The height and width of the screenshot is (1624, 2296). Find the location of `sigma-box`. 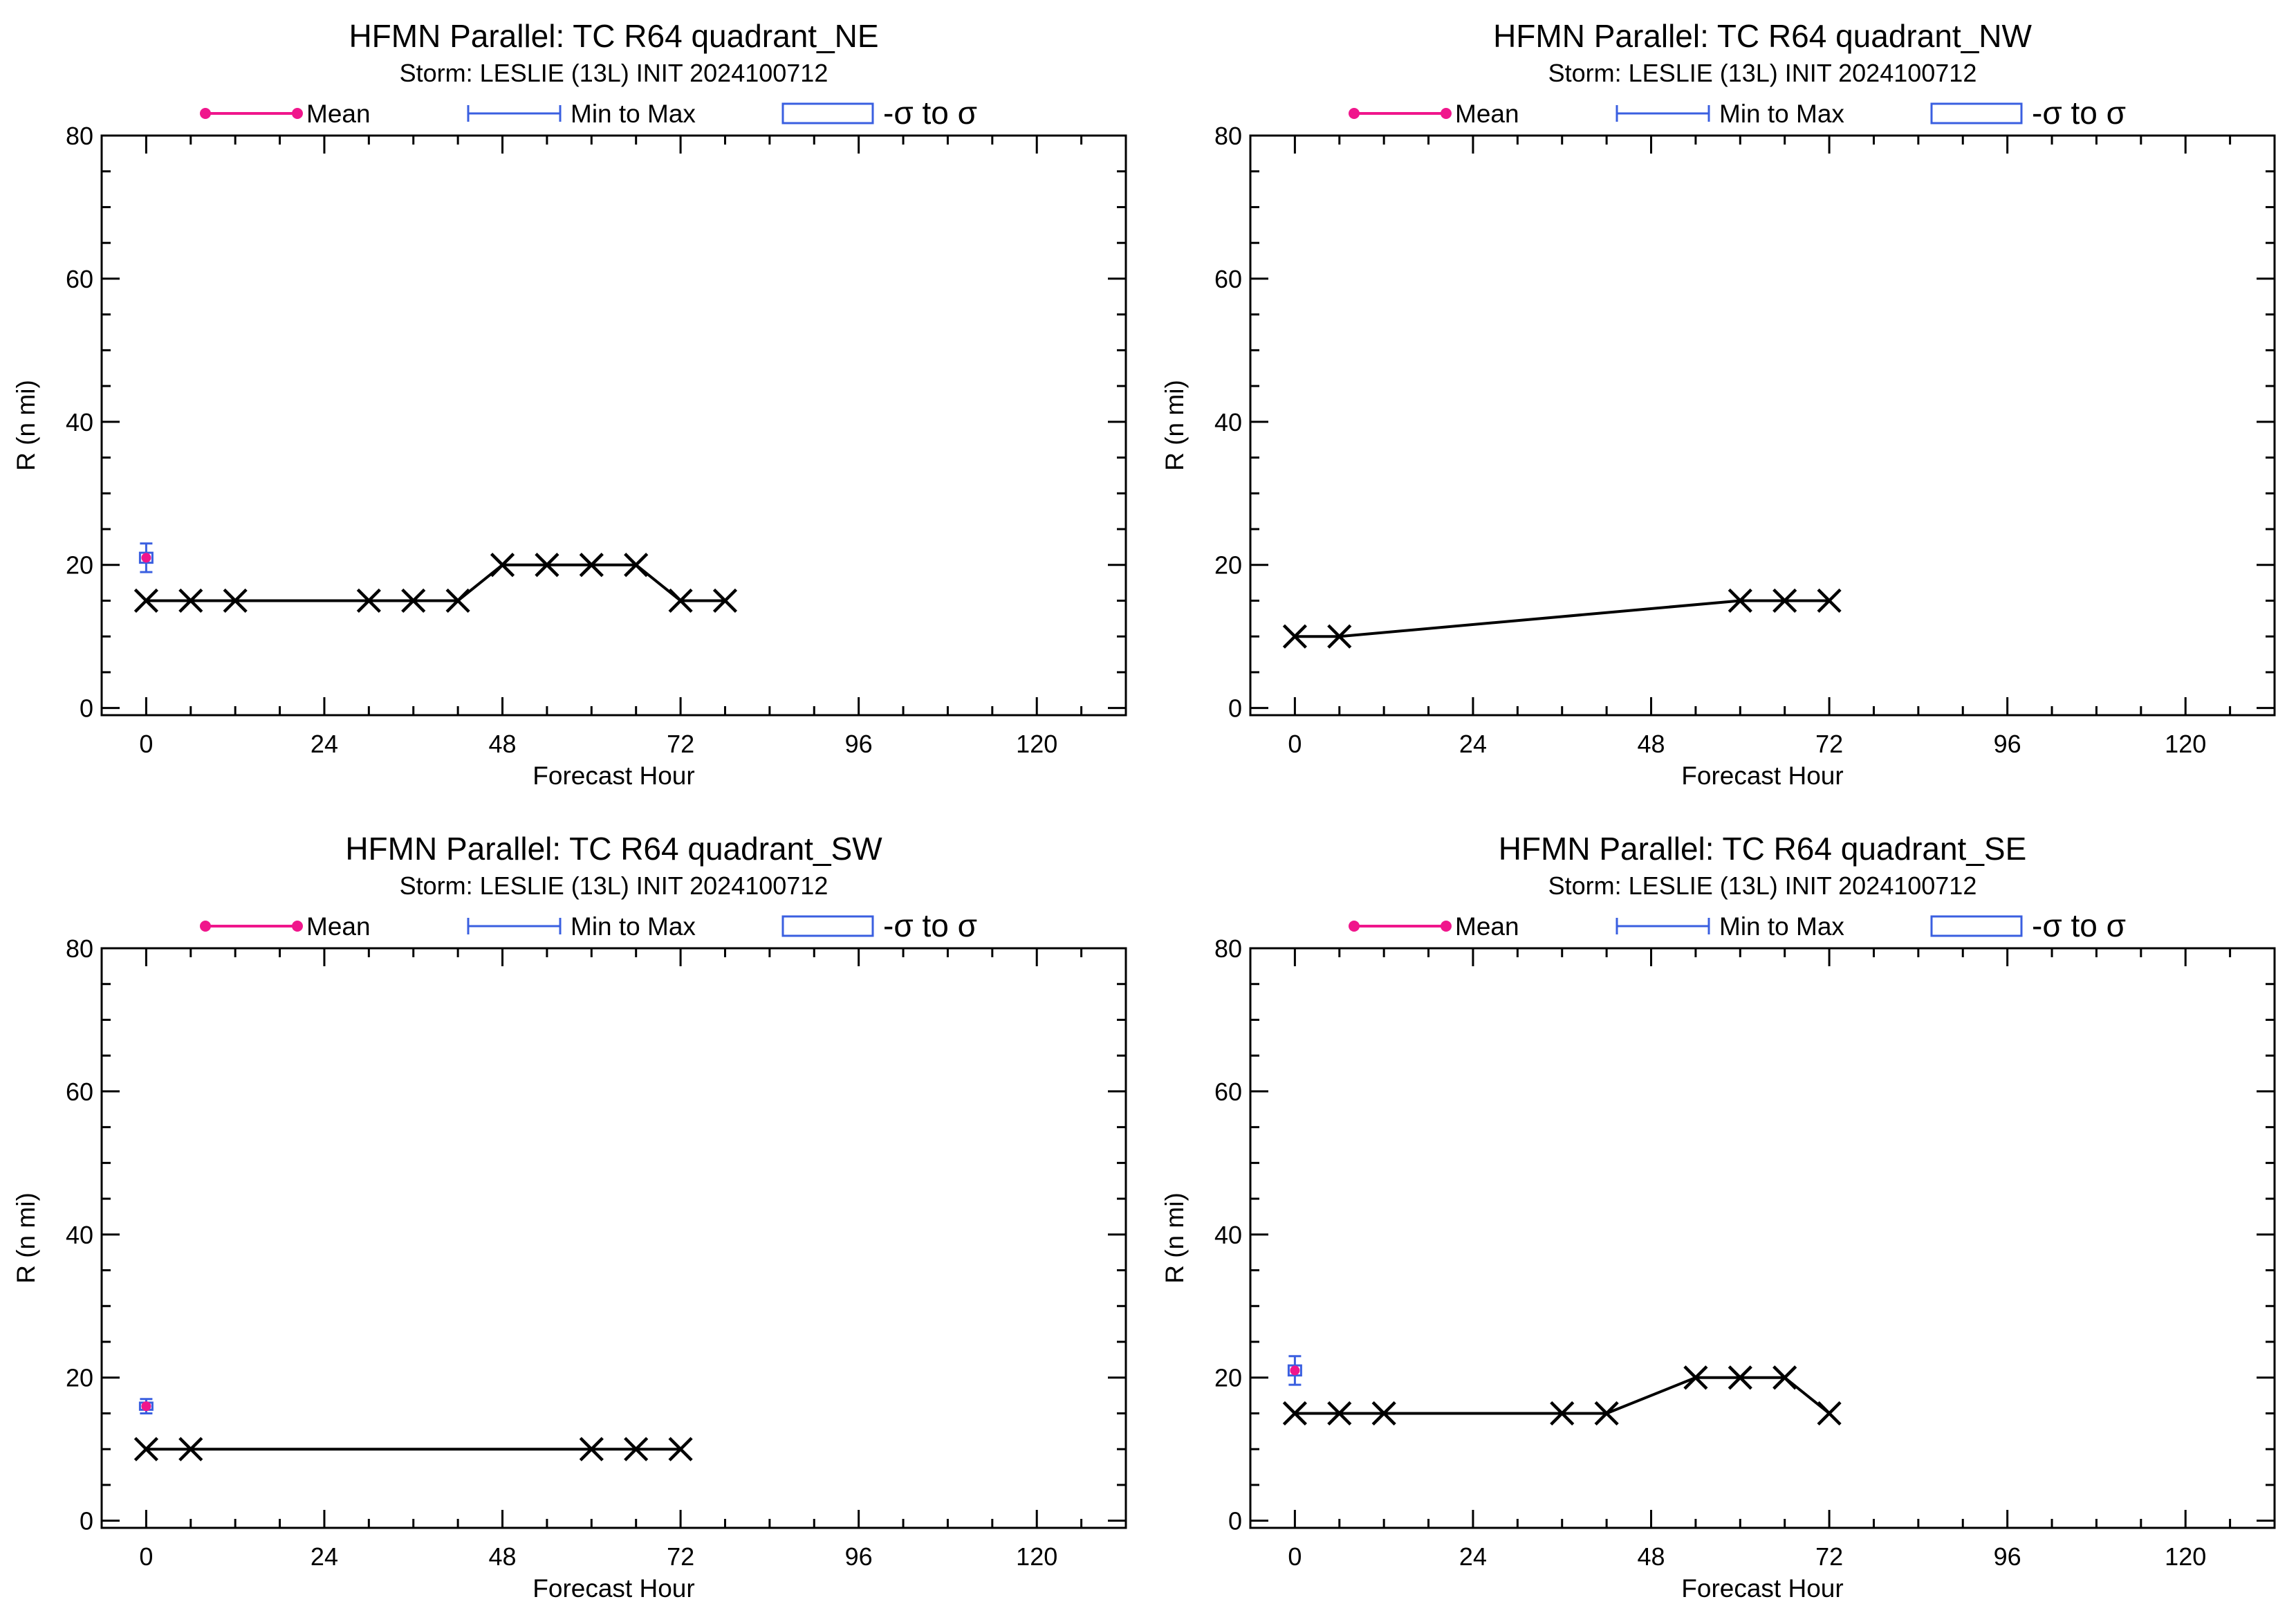

sigma-box is located at coordinates (146, 557).